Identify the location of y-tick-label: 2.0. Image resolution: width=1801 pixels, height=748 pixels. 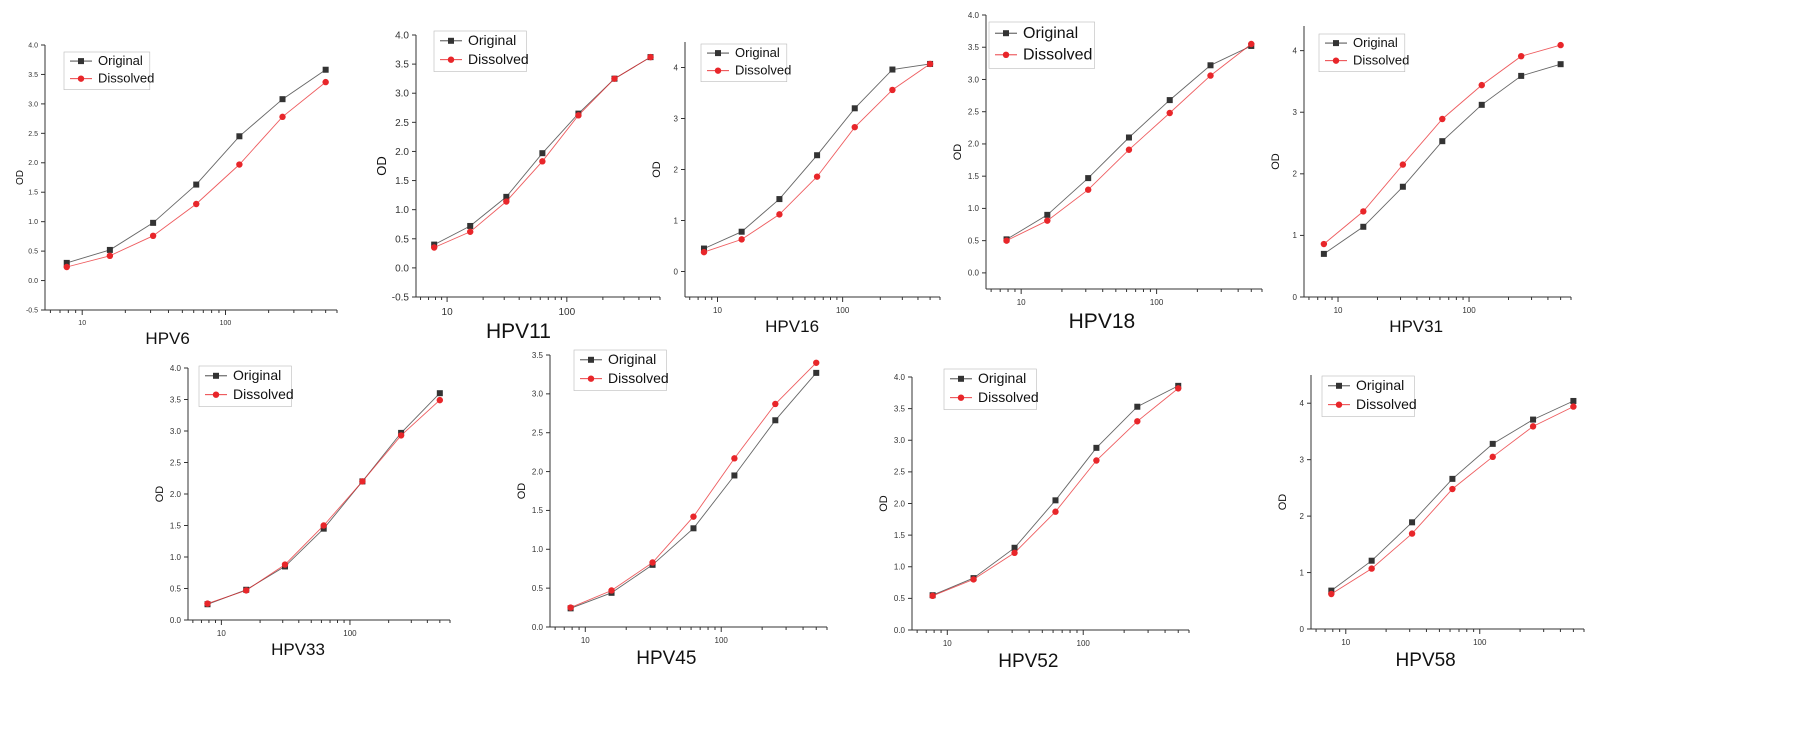
(176, 494).